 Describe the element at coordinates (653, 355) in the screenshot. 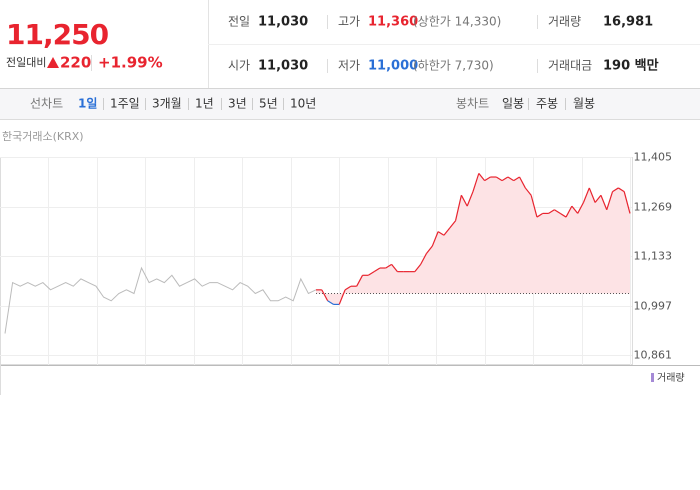

I see `y-tick-label: 10,861` at that location.